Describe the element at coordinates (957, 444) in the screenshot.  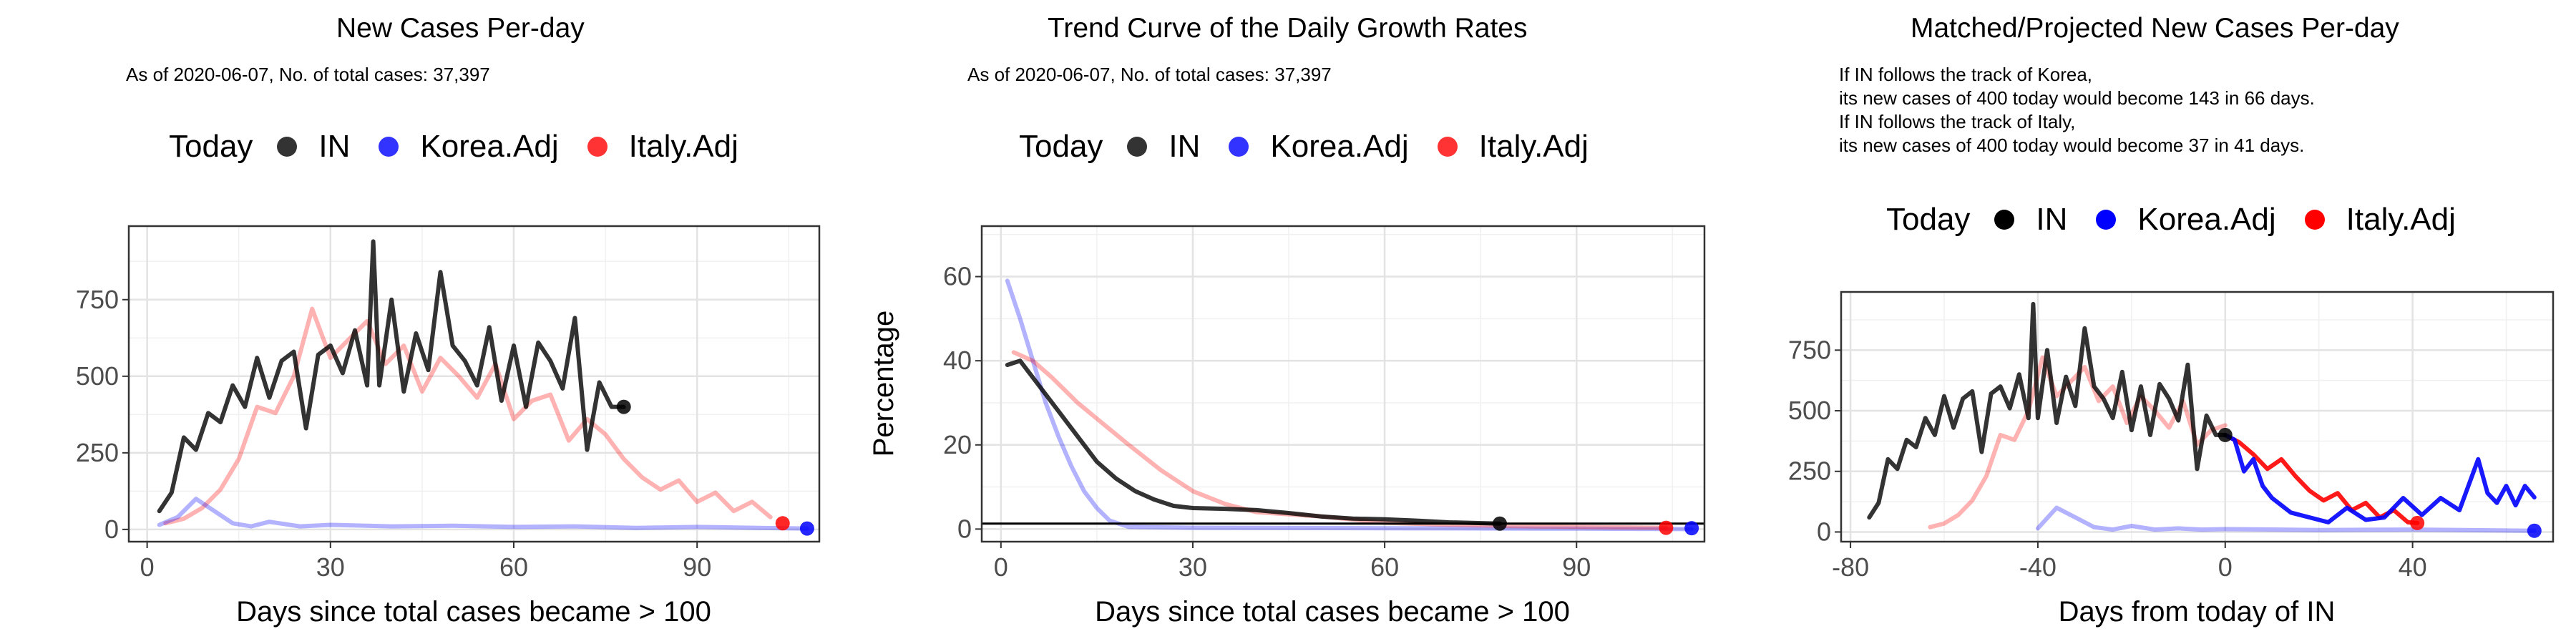
I see `y-tick-label: 20` at that location.